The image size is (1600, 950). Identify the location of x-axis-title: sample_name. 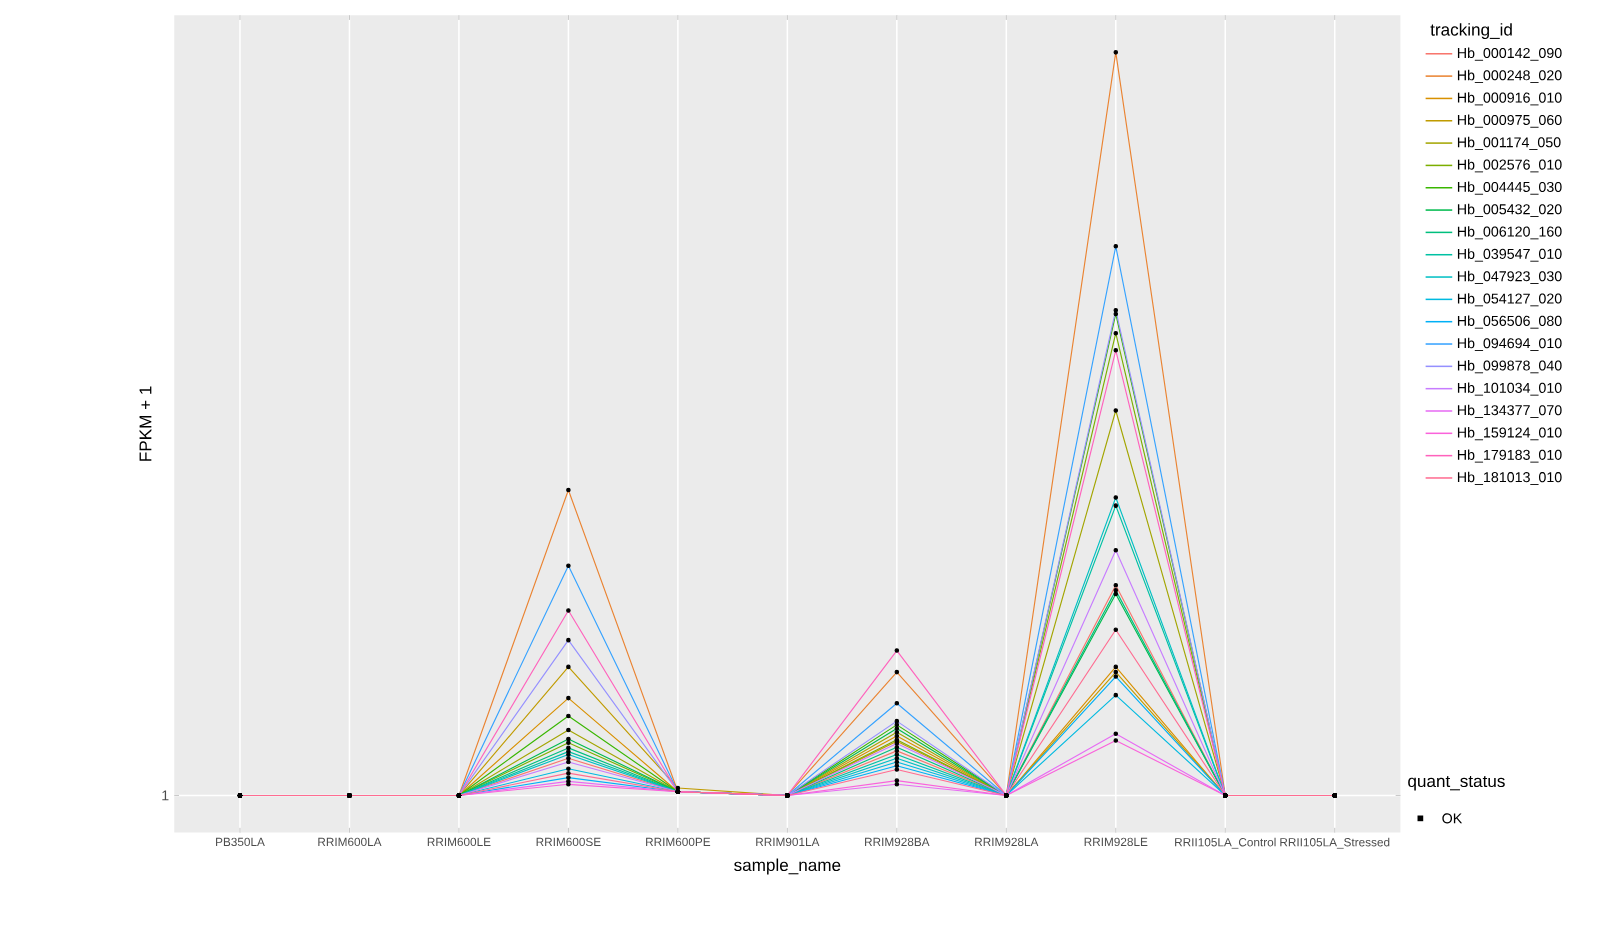
(787, 866).